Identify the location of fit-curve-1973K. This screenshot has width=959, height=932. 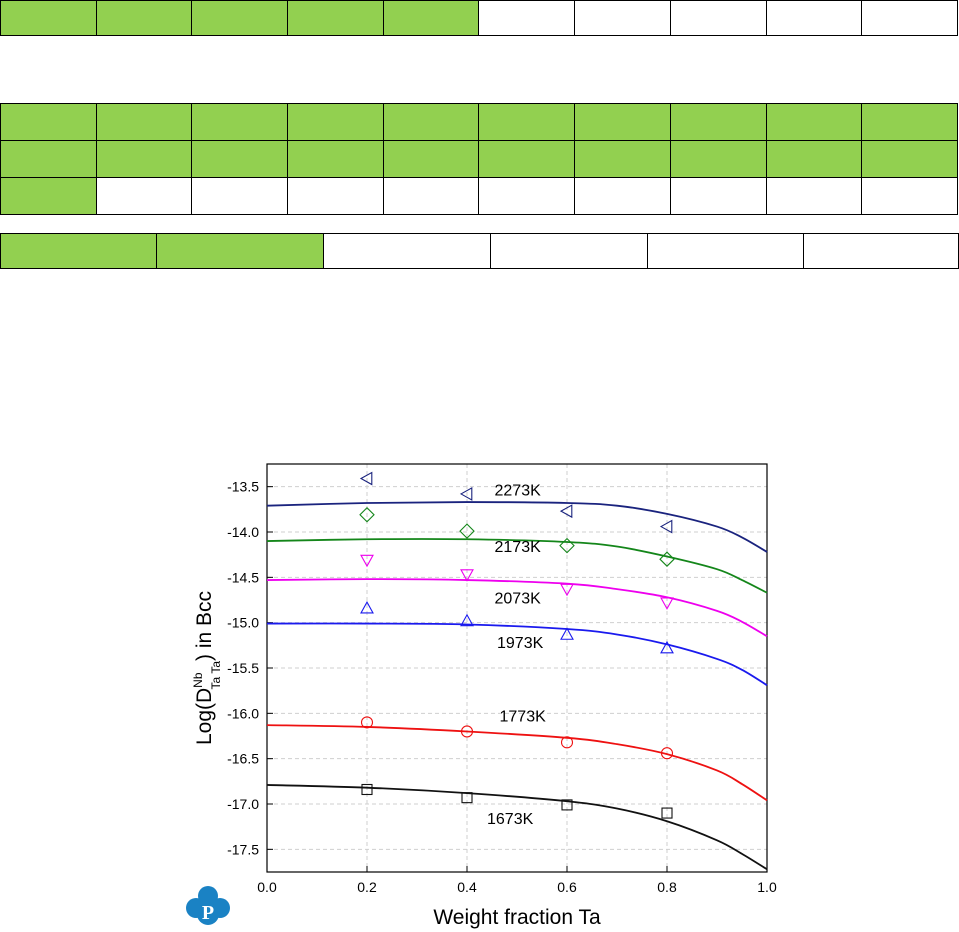
(517, 654).